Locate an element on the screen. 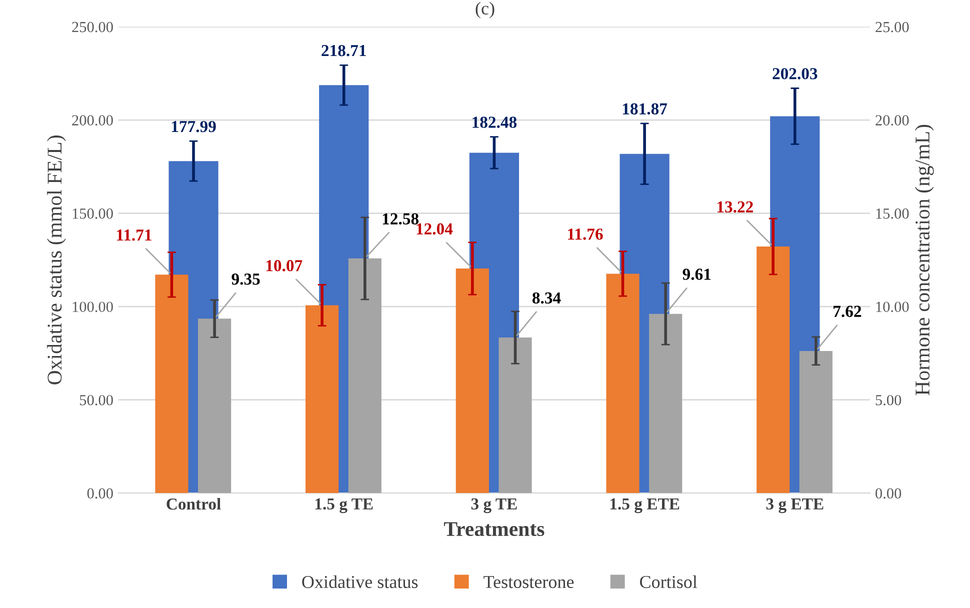 The width and height of the screenshot is (970, 608). y-tick-label: 250.00 is located at coordinates (92, 27).